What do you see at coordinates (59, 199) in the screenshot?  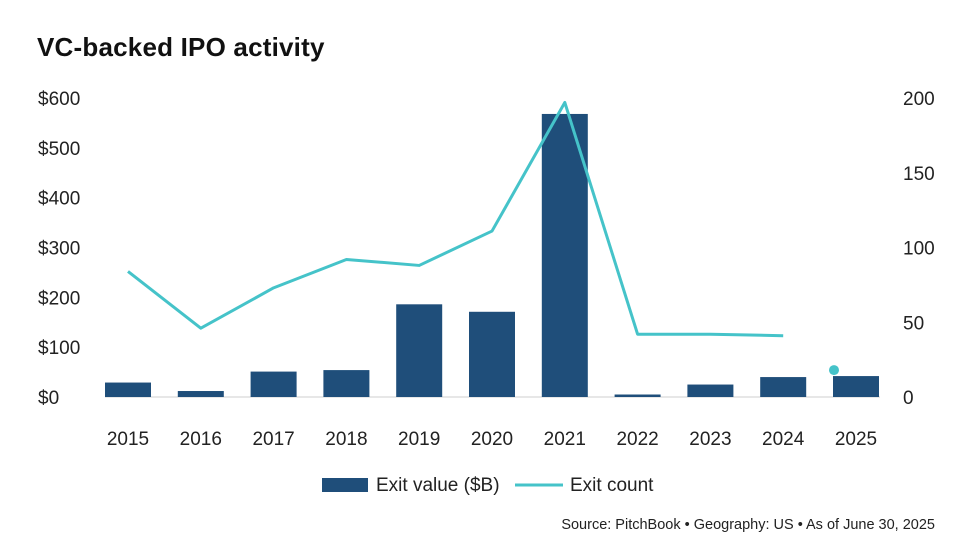 I see `left-tick-label: $400` at bounding box center [59, 199].